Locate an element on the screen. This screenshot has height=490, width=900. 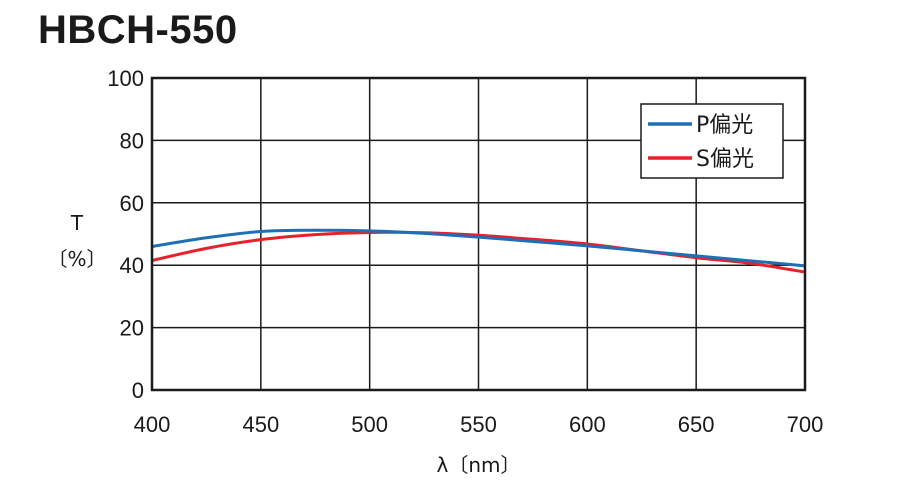
legend-label-p-polarized: P偏光 is located at coordinates (724, 125).